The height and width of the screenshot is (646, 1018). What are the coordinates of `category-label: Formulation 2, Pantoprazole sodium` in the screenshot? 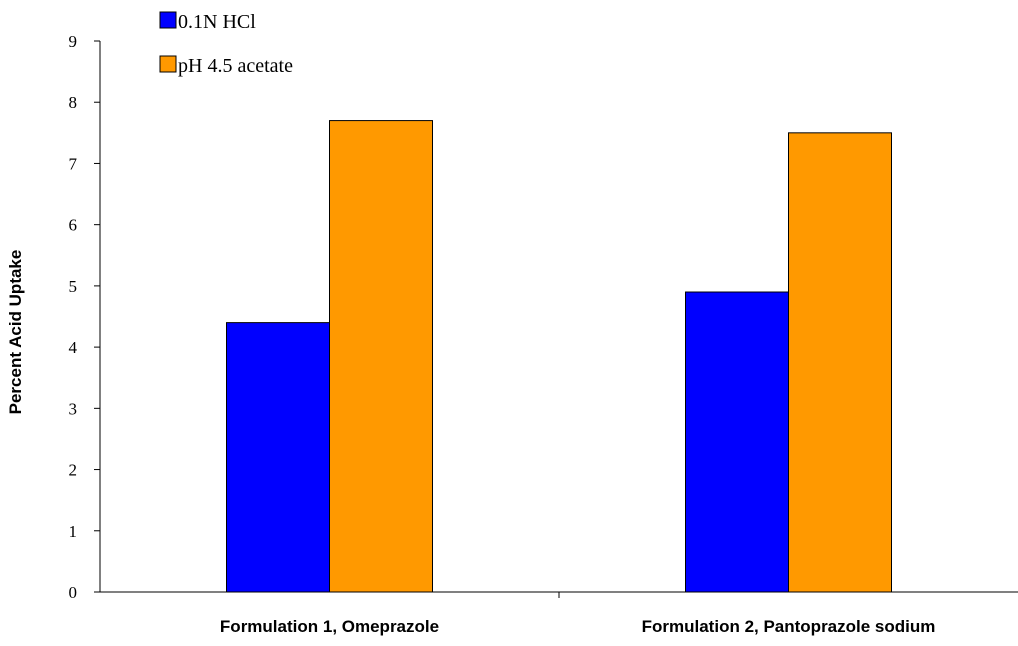 It's located at (789, 626).